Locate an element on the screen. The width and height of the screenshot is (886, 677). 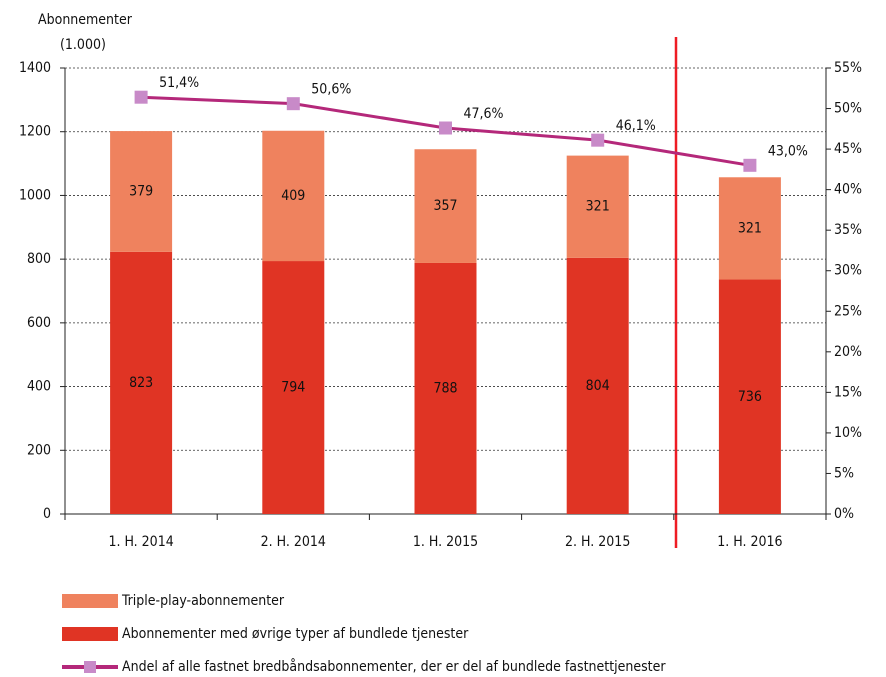
bar-label: 823 is located at coordinates (141, 383).